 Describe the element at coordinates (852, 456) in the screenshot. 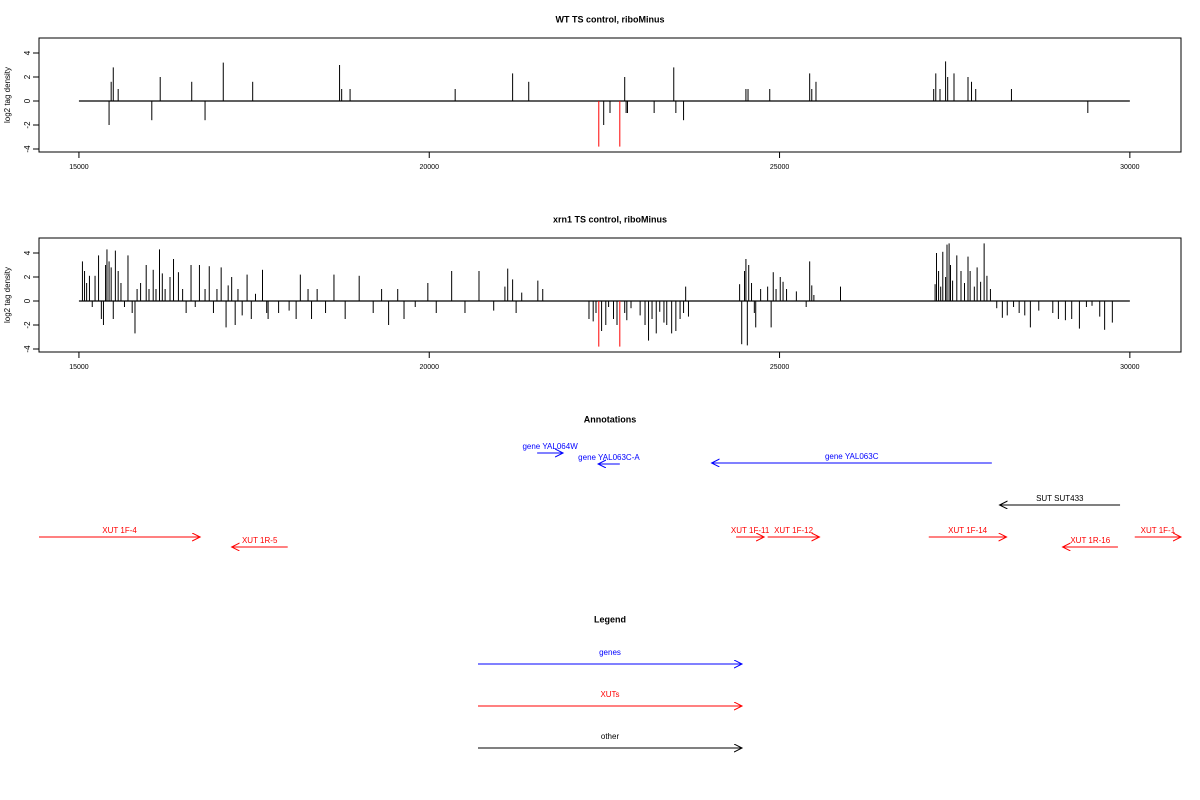

I see `feature-label: gene YAL063C` at that location.